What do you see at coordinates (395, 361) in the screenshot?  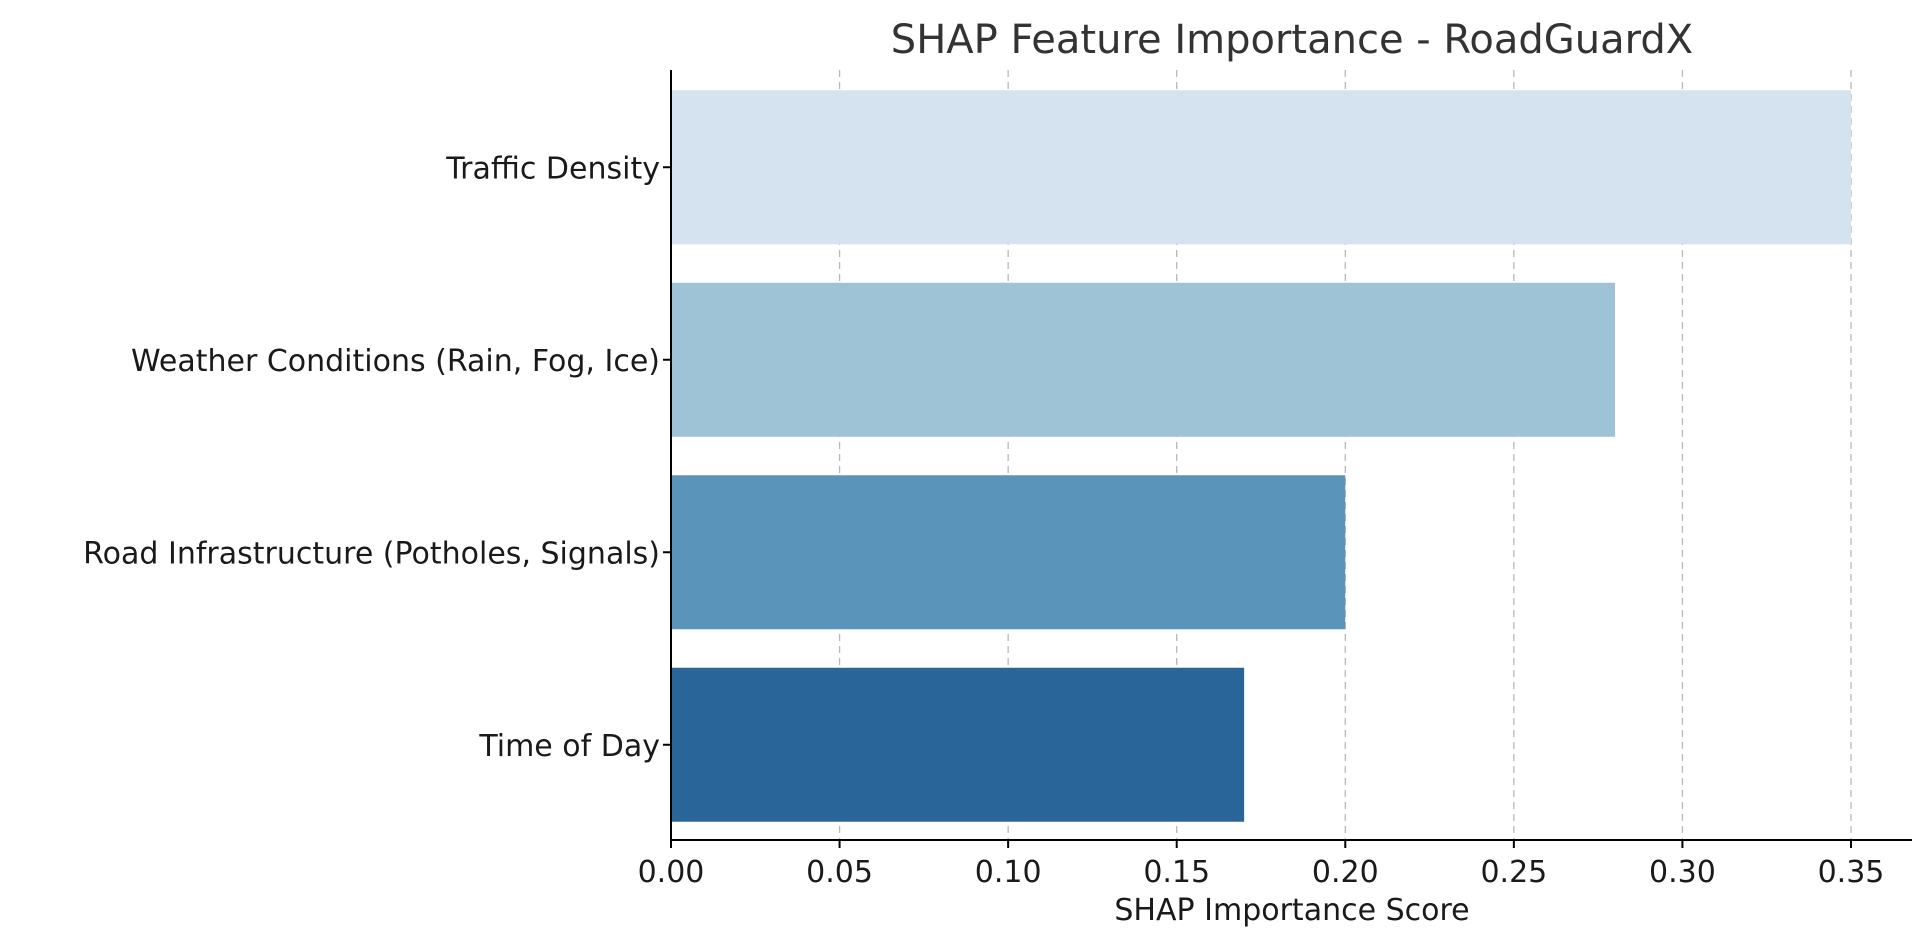 I see `category-label: Weather Conditions (Rain, Fog, Ice)` at bounding box center [395, 361].